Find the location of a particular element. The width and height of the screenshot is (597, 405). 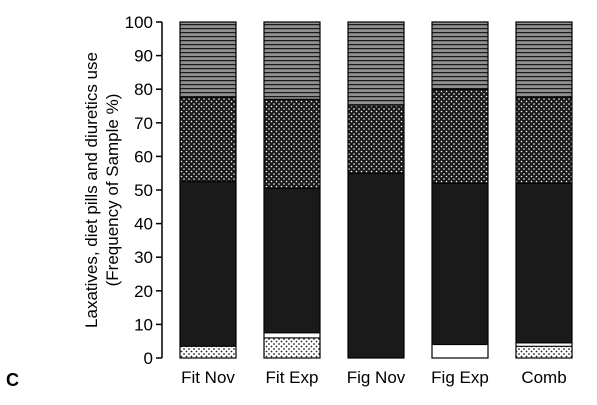

y-tick-label: 80 is located at coordinates (143, 89).